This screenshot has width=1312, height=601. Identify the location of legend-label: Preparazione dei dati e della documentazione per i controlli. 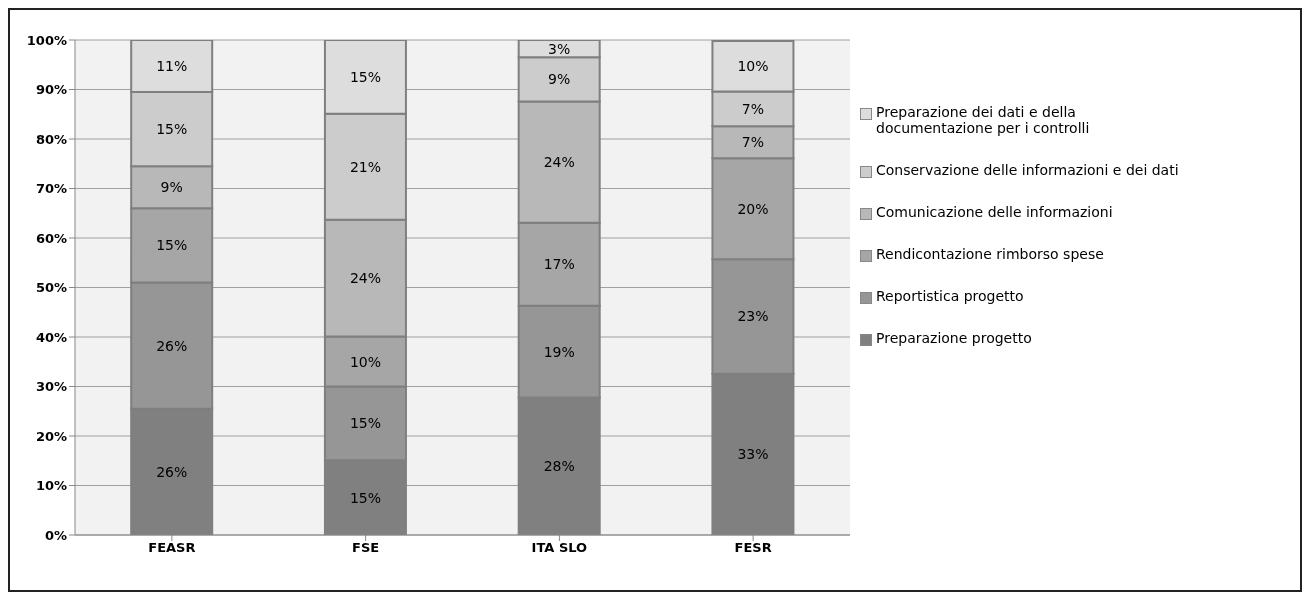
(983, 120).